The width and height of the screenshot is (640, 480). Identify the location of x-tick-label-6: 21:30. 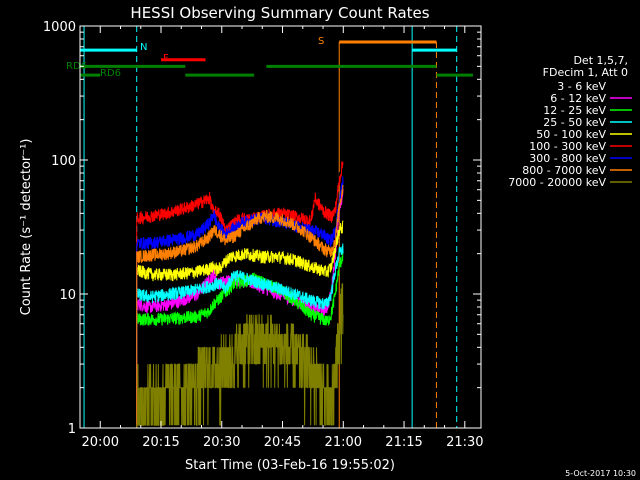
(464, 442).